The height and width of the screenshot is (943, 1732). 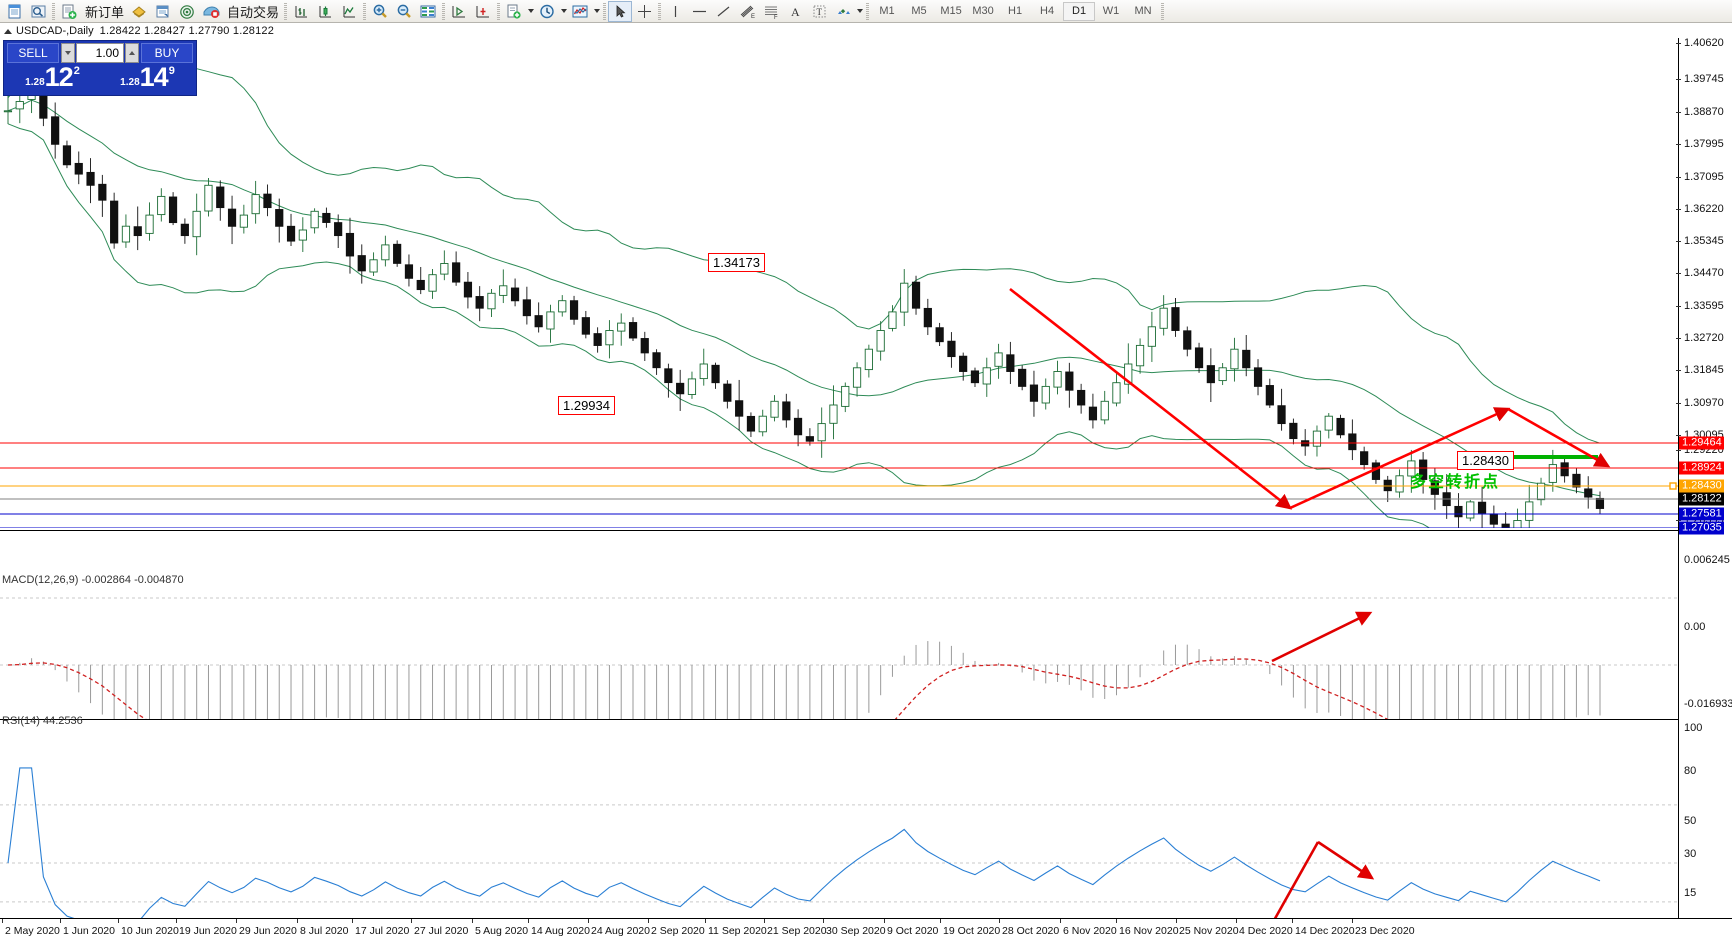 What do you see at coordinates (1111, 11) in the screenshot?
I see `timeframe-w1: W1` at bounding box center [1111, 11].